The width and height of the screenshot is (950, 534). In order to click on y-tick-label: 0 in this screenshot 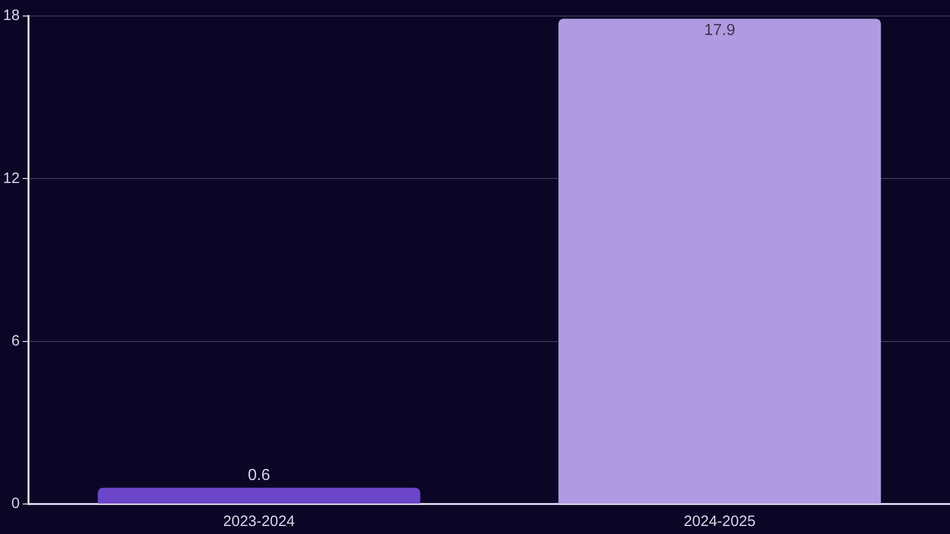, I will do `click(15, 503)`.